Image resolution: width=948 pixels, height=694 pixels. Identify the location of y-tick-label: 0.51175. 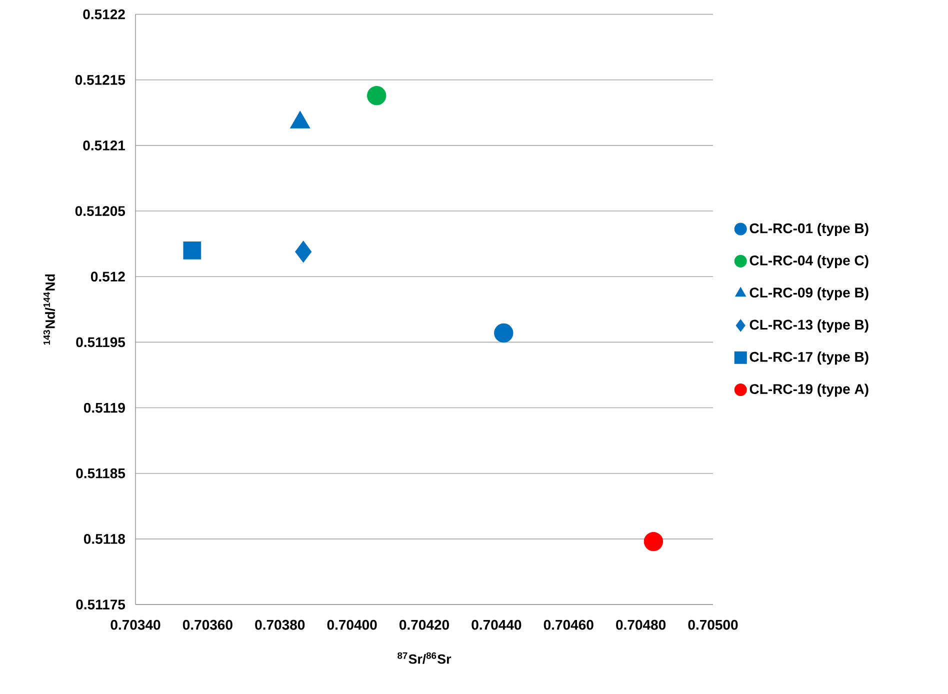
(101, 605).